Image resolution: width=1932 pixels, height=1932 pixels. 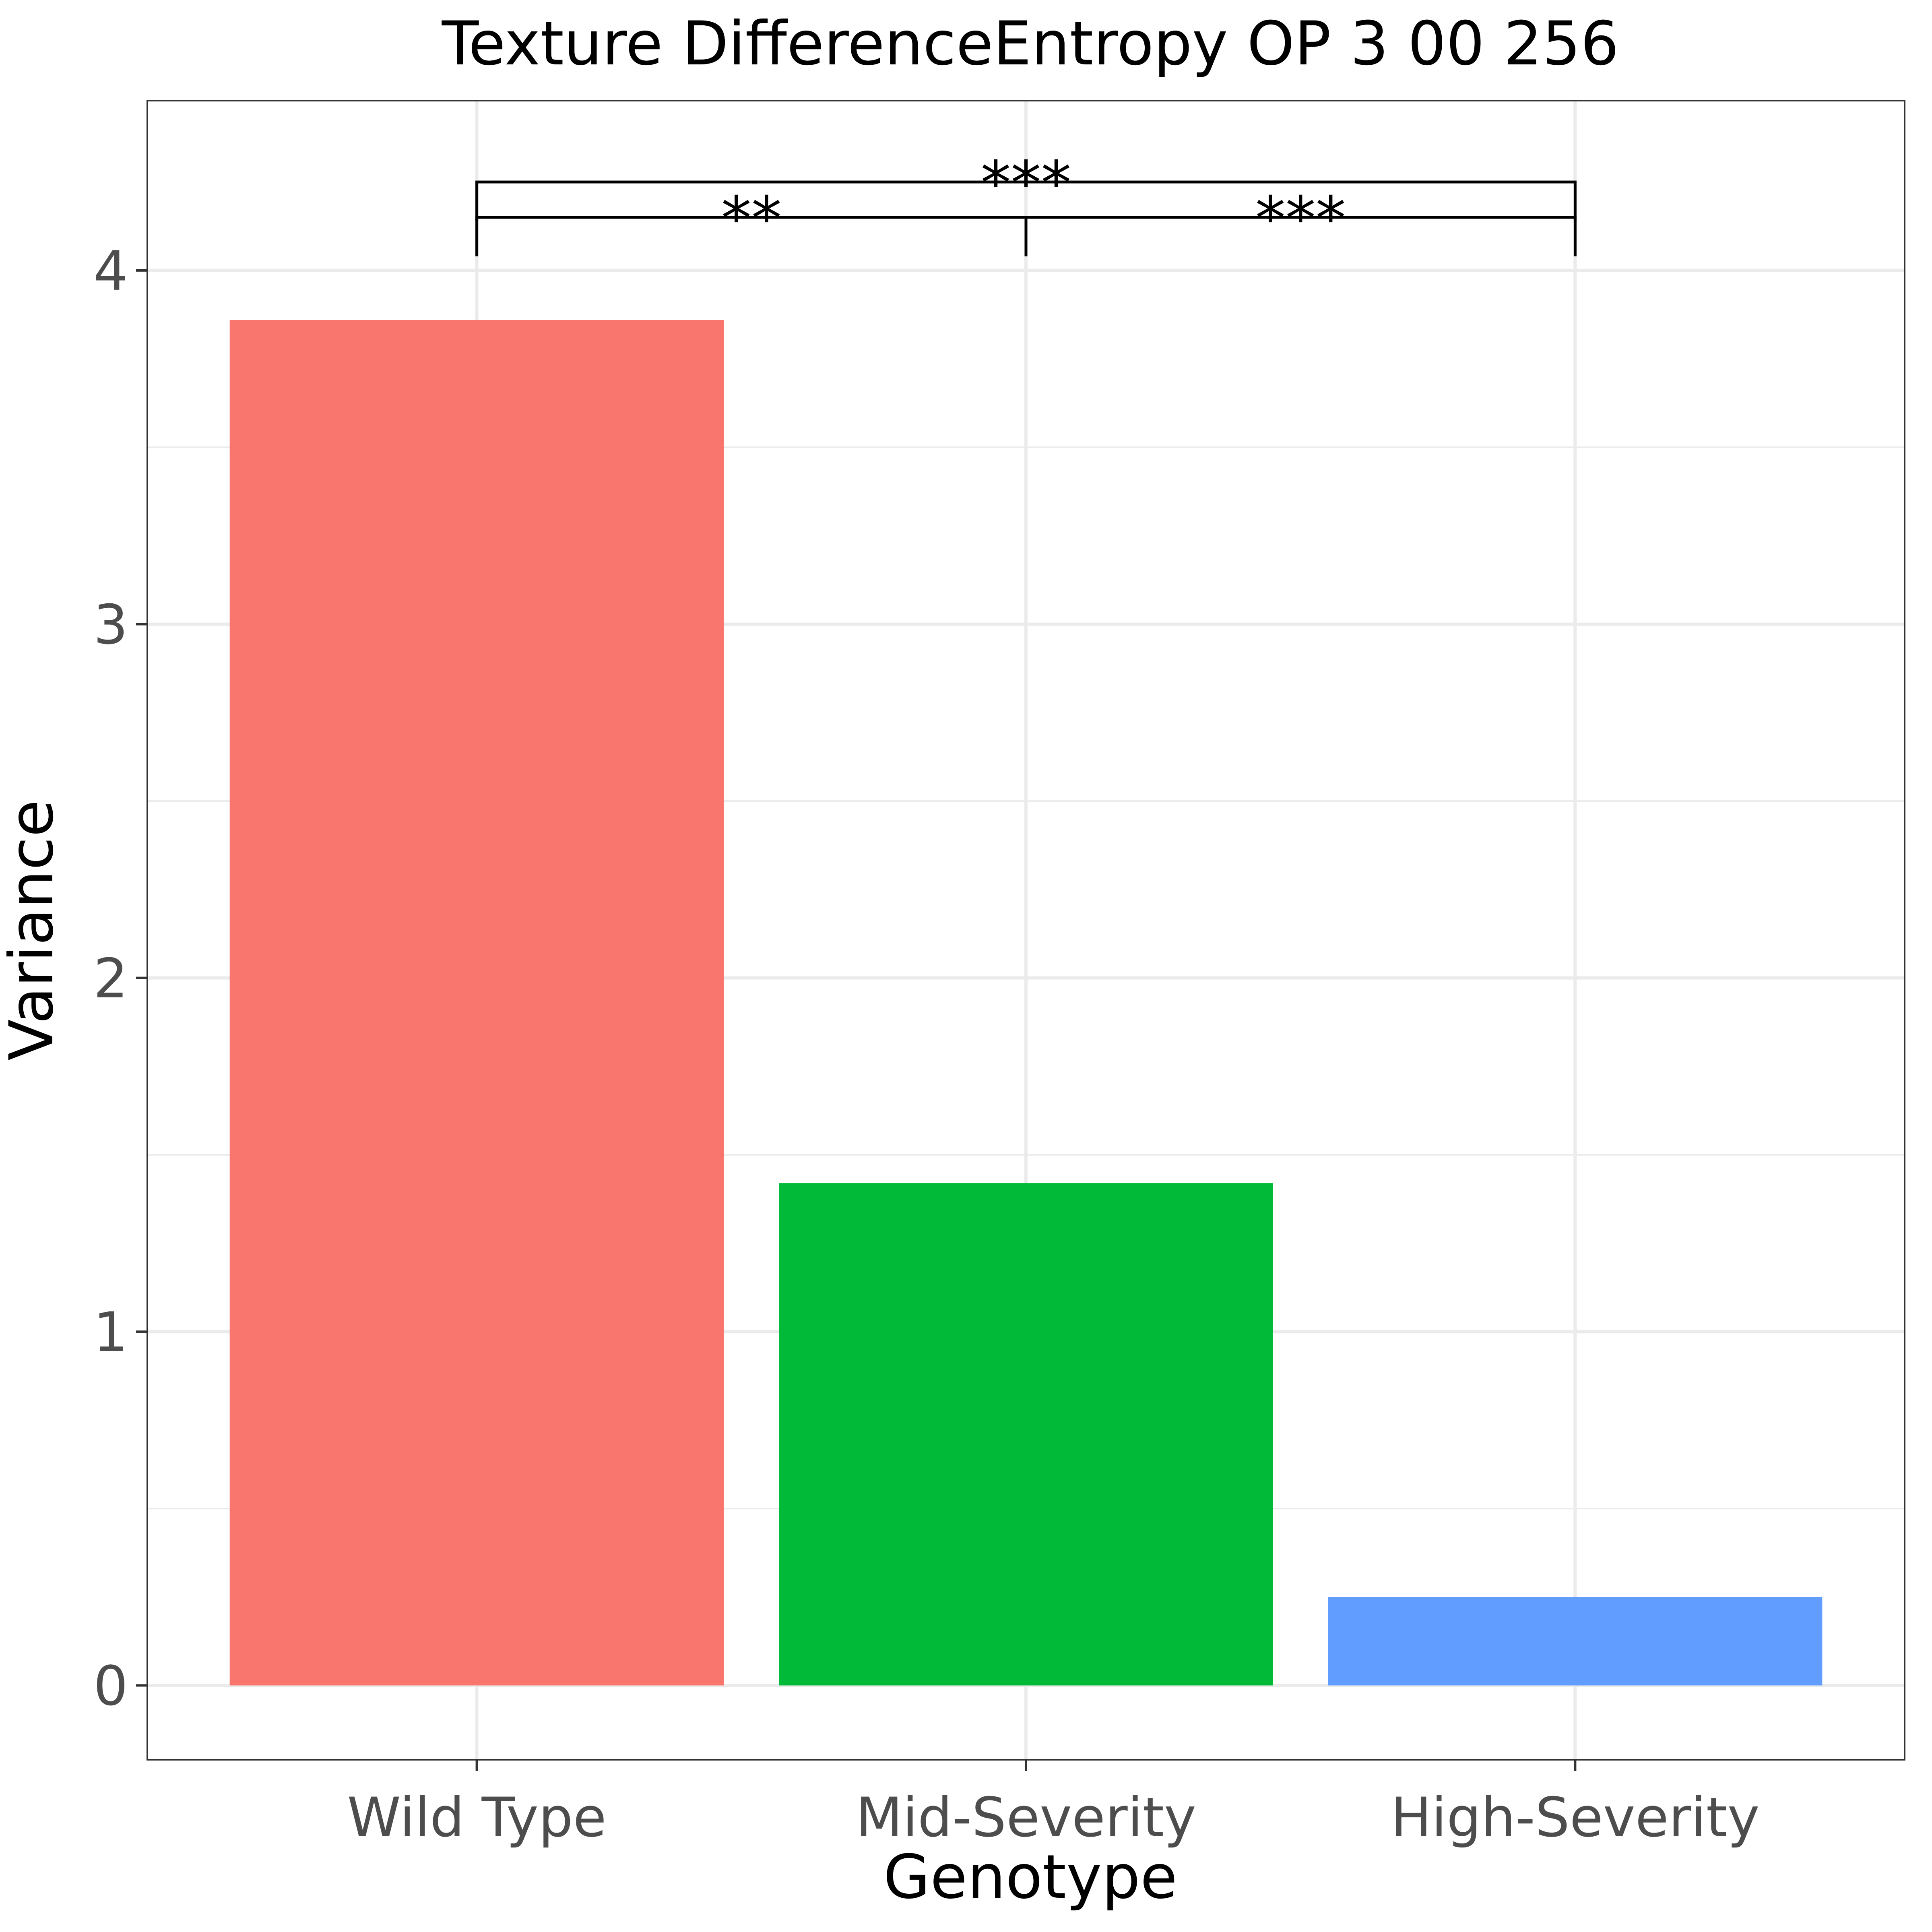 What do you see at coordinates (477, 1817) in the screenshot?
I see `x-tick-label: Wild Type` at bounding box center [477, 1817].